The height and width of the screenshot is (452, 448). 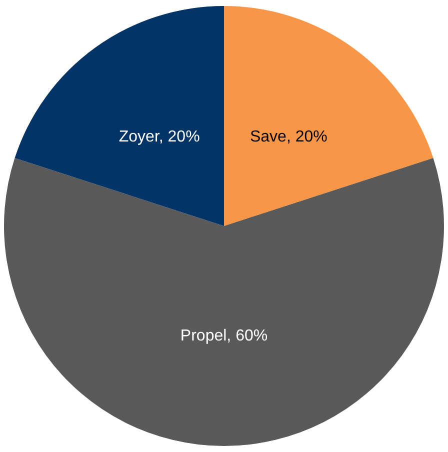 What do you see at coordinates (159, 137) in the screenshot?
I see `slice-label: Zoyer, 20%` at bounding box center [159, 137].